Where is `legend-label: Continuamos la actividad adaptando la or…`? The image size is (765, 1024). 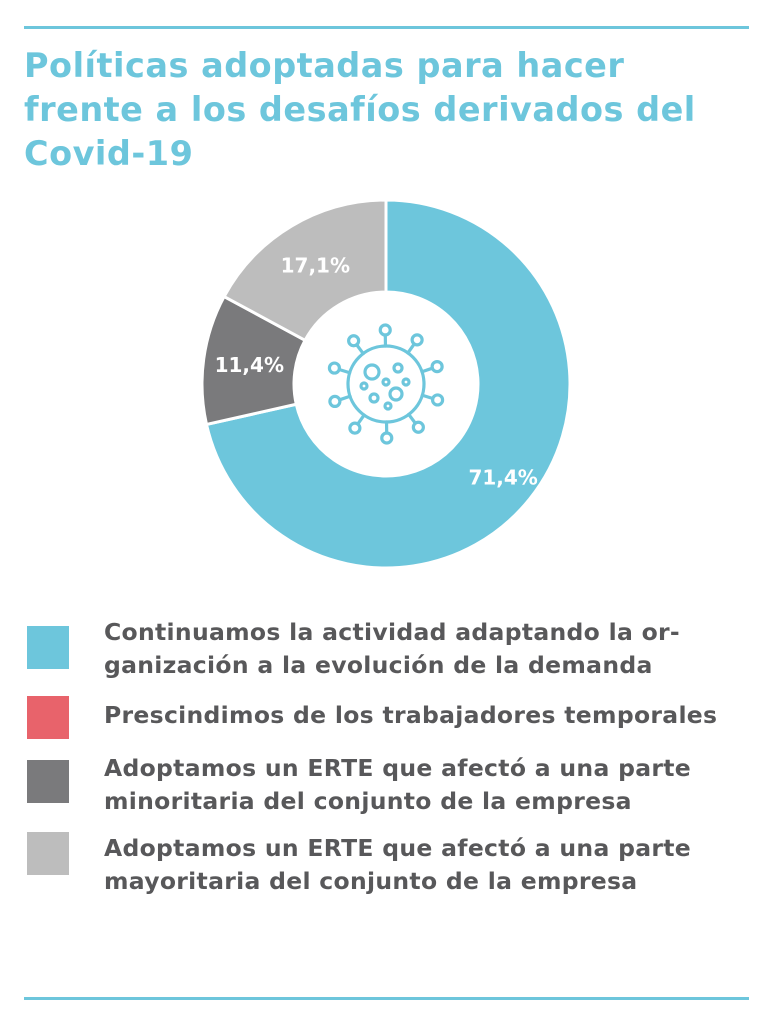 legend-label: Continuamos la actividad adaptando la or… is located at coordinates (392, 648).